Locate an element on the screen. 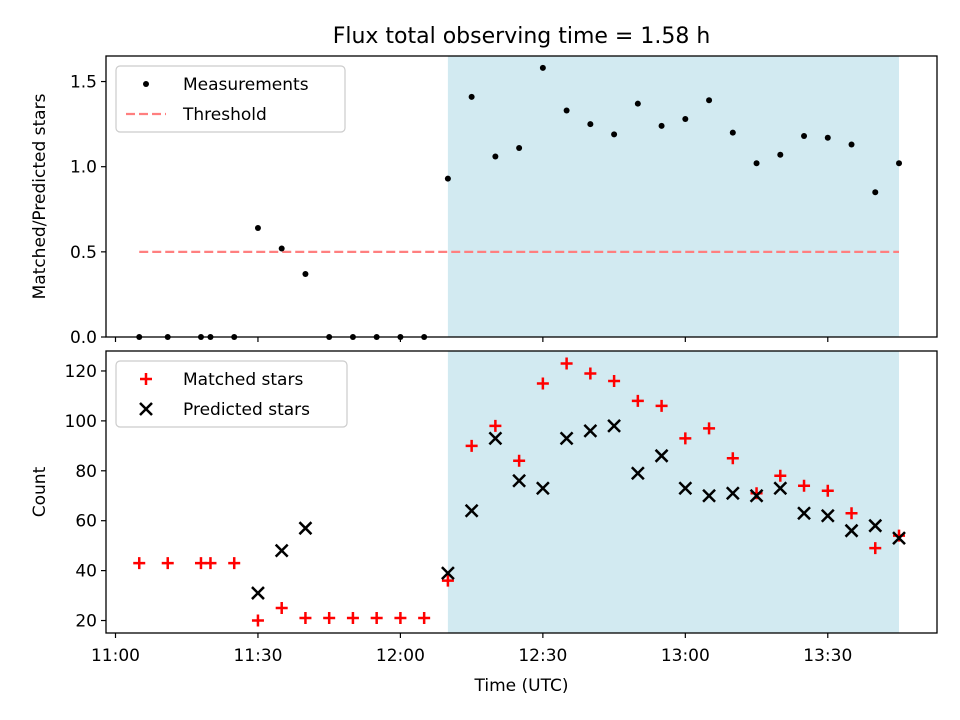  legend-label: Measurements is located at coordinates (246, 85).